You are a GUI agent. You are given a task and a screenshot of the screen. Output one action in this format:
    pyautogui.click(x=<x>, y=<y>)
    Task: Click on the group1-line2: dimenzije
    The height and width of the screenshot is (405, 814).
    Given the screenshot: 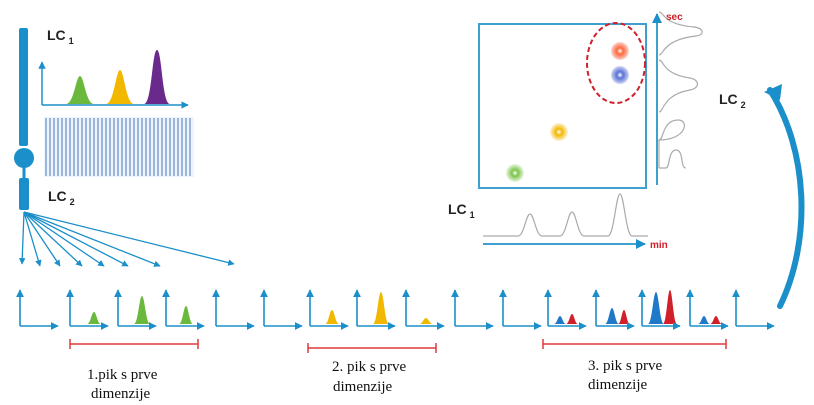 What is the action you would take?
    pyautogui.click(x=120, y=394)
    